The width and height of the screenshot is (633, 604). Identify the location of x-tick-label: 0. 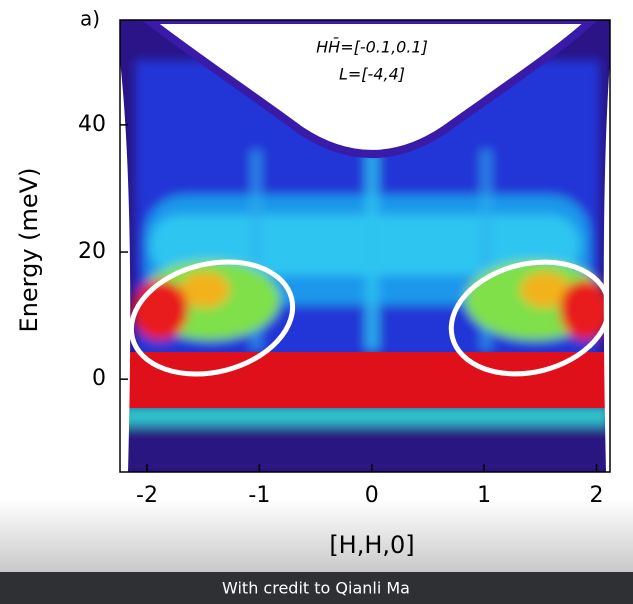
(372, 495).